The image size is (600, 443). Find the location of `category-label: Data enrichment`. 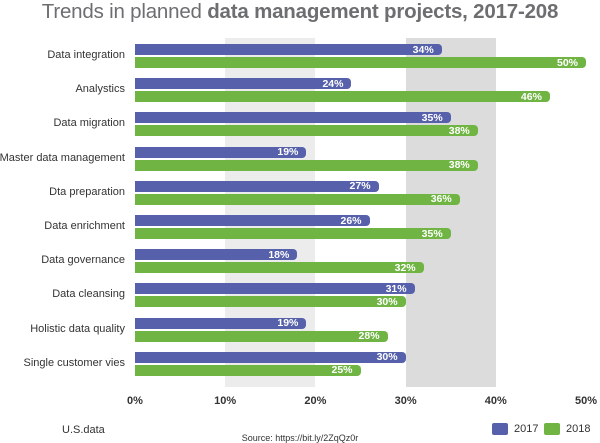

category-label: Data enrichment is located at coordinates (84, 226).